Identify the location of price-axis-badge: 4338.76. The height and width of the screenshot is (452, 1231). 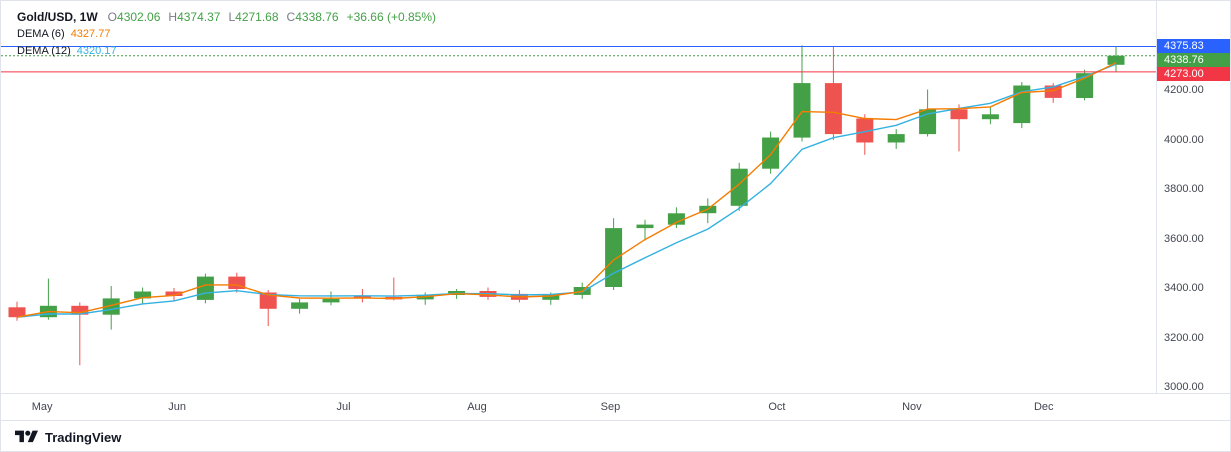
(1193, 60).